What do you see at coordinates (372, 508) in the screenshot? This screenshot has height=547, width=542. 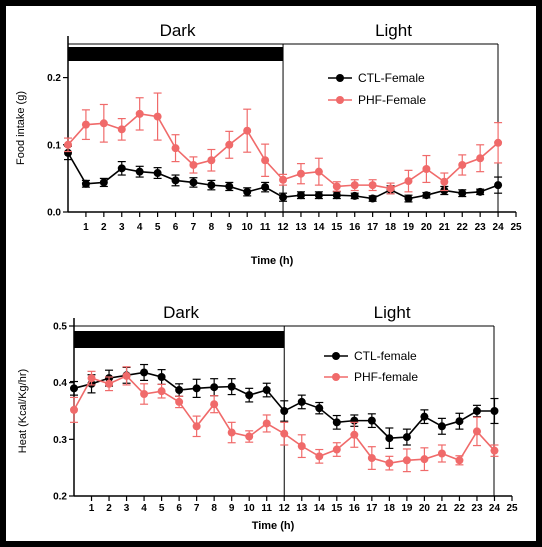 I see `x-tick-label: 17` at bounding box center [372, 508].